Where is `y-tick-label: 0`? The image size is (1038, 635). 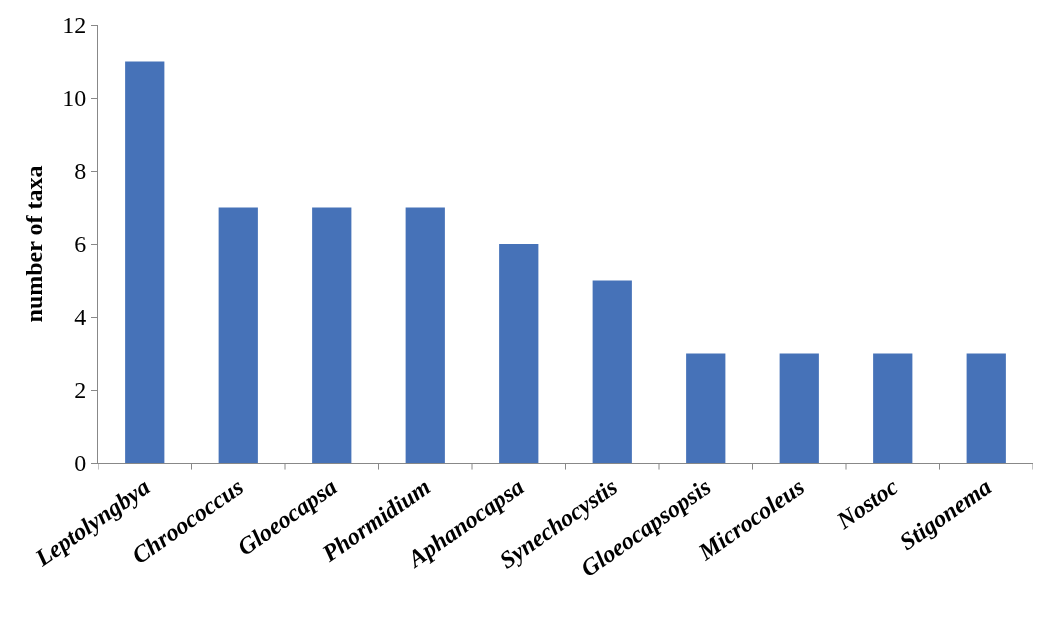 y-tick-label: 0 is located at coordinates (80, 463).